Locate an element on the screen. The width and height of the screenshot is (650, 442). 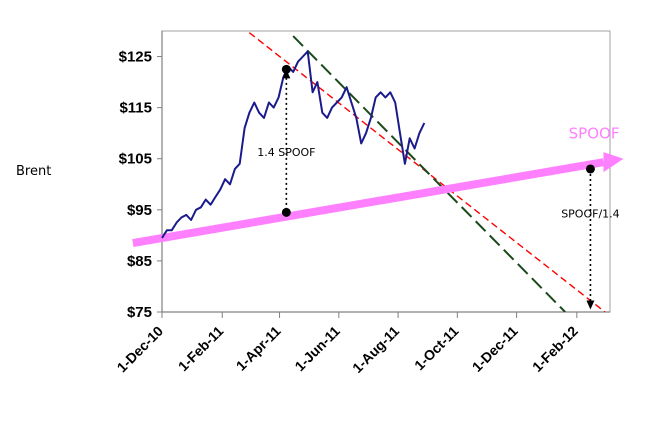
y-axis-label: Brent is located at coordinates (33, 171).